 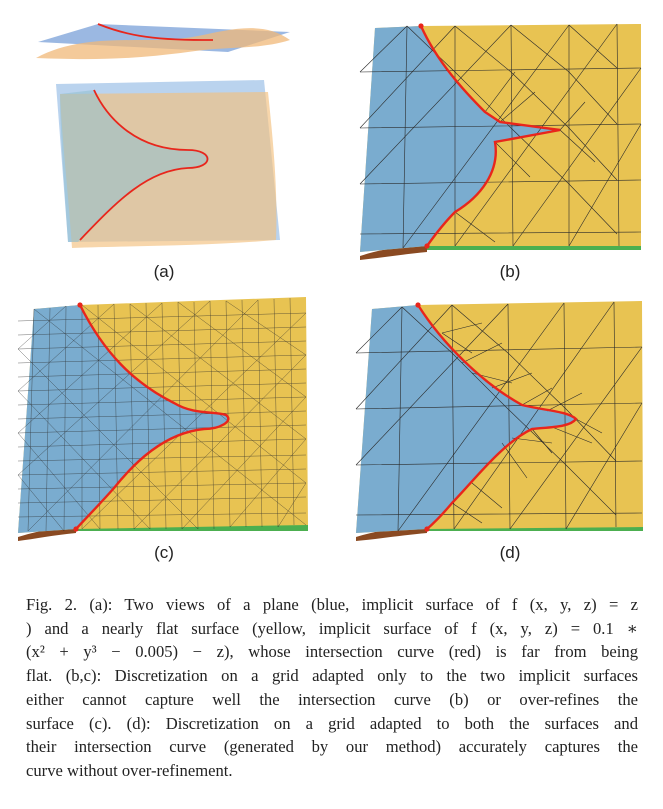 I want to click on panel-b-illustration, so click(x=500, y=141).